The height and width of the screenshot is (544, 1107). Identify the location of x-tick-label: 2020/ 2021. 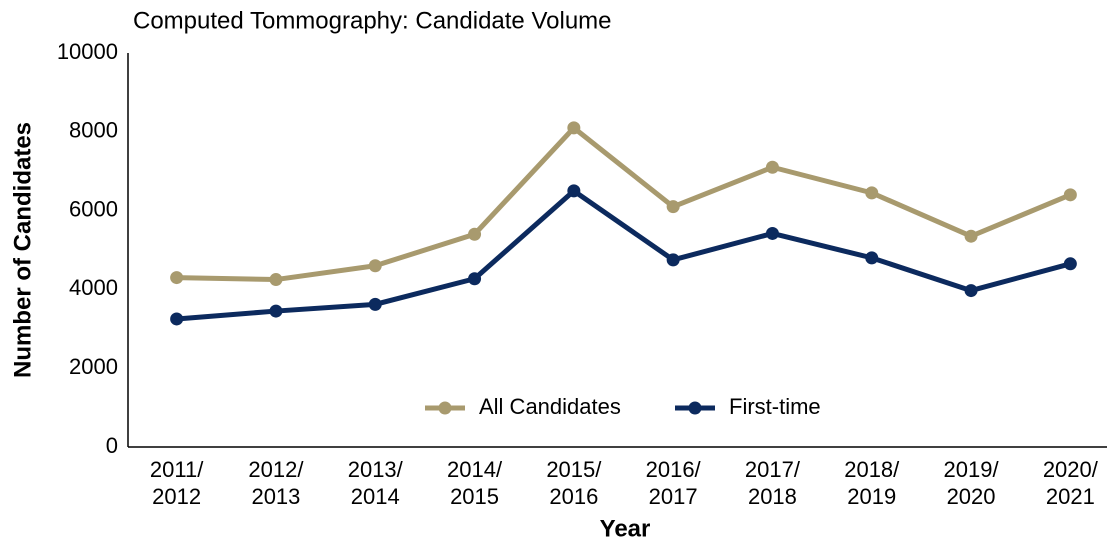
(1070, 483).